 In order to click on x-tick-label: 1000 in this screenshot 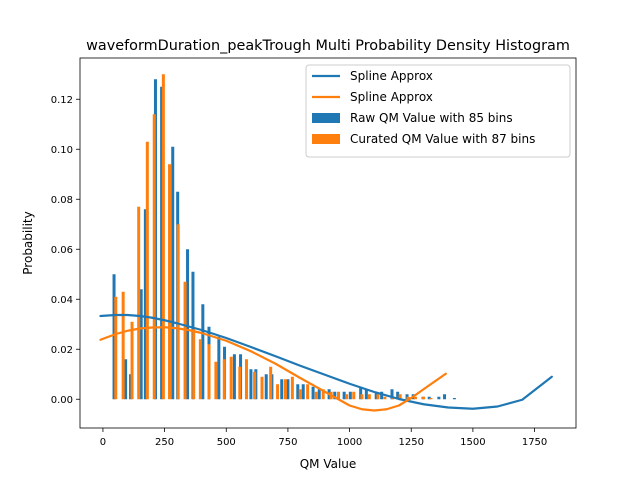, I will do `click(349, 442)`.